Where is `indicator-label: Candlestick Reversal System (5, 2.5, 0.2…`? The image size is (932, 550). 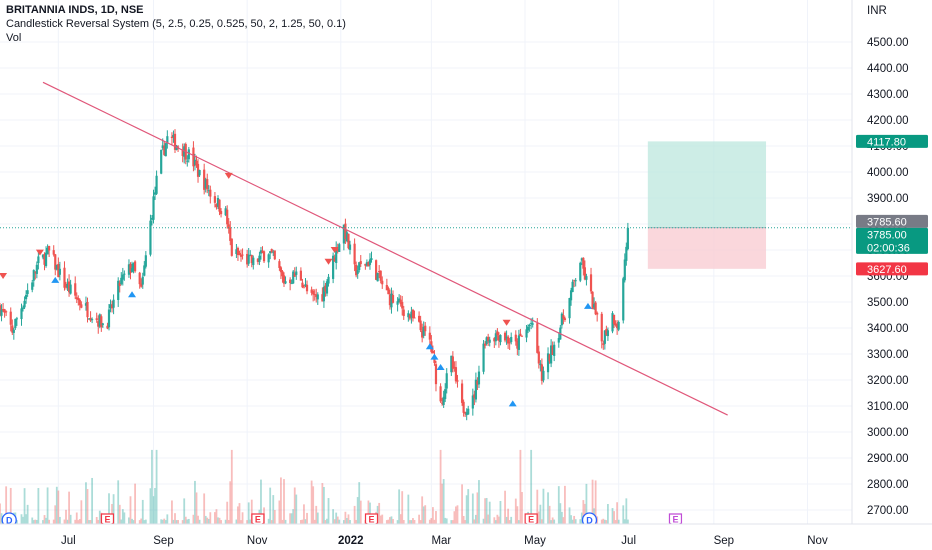
indicator-label: Candlestick Reversal System (5, 2.5, 0.2… is located at coordinates (176, 24).